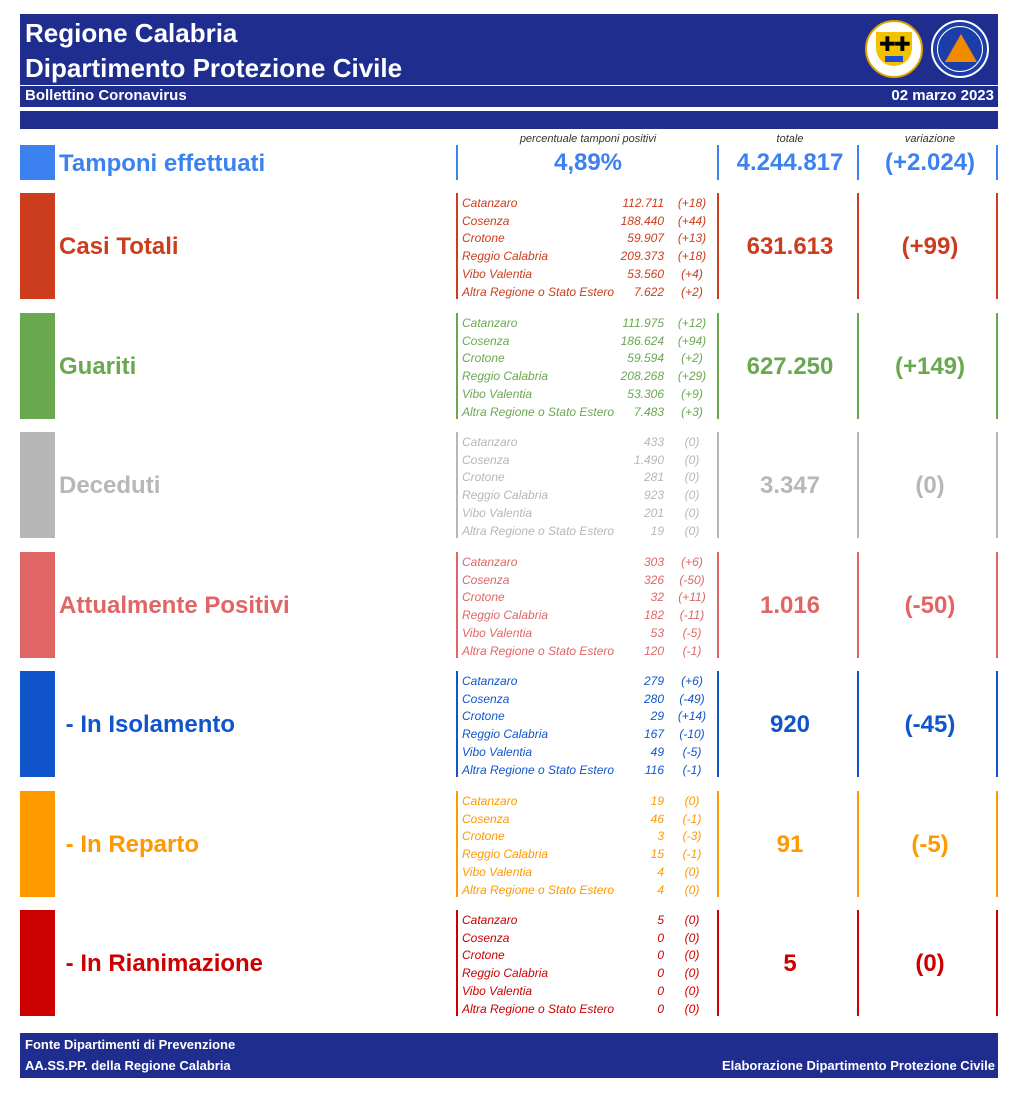 This screenshot has height=1109, width=1024. What do you see at coordinates (587, 957) in the screenshot?
I see `province-row: Crotone 0 (0)` at bounding box center [587, 957].